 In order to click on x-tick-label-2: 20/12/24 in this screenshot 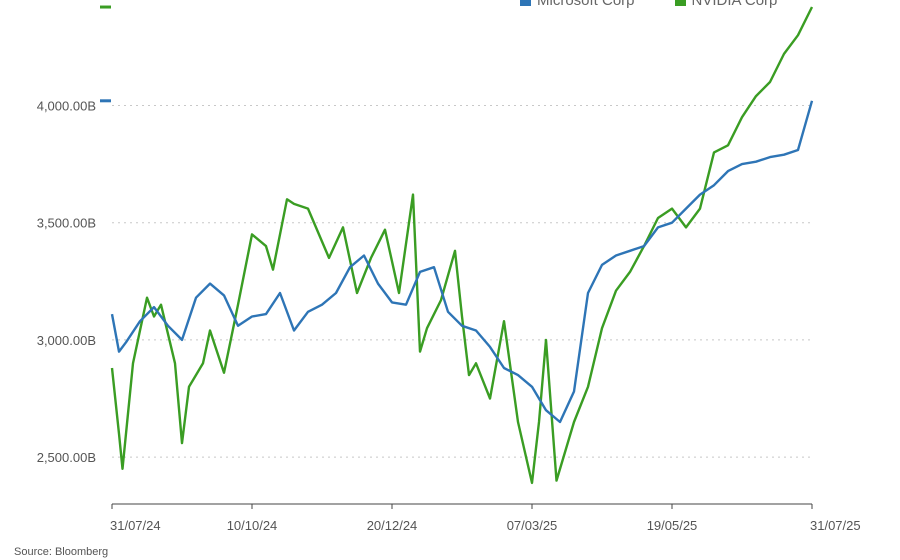, I will do `click(392, 525)`.